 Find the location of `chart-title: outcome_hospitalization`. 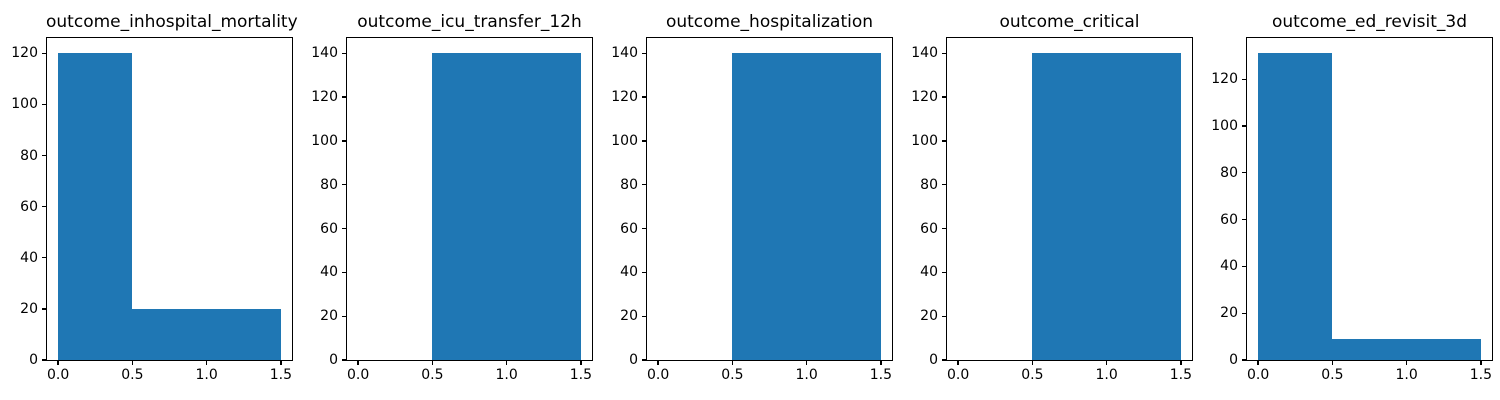

chart-title: outcome_hospitalization is located at coordinates (769, 22).